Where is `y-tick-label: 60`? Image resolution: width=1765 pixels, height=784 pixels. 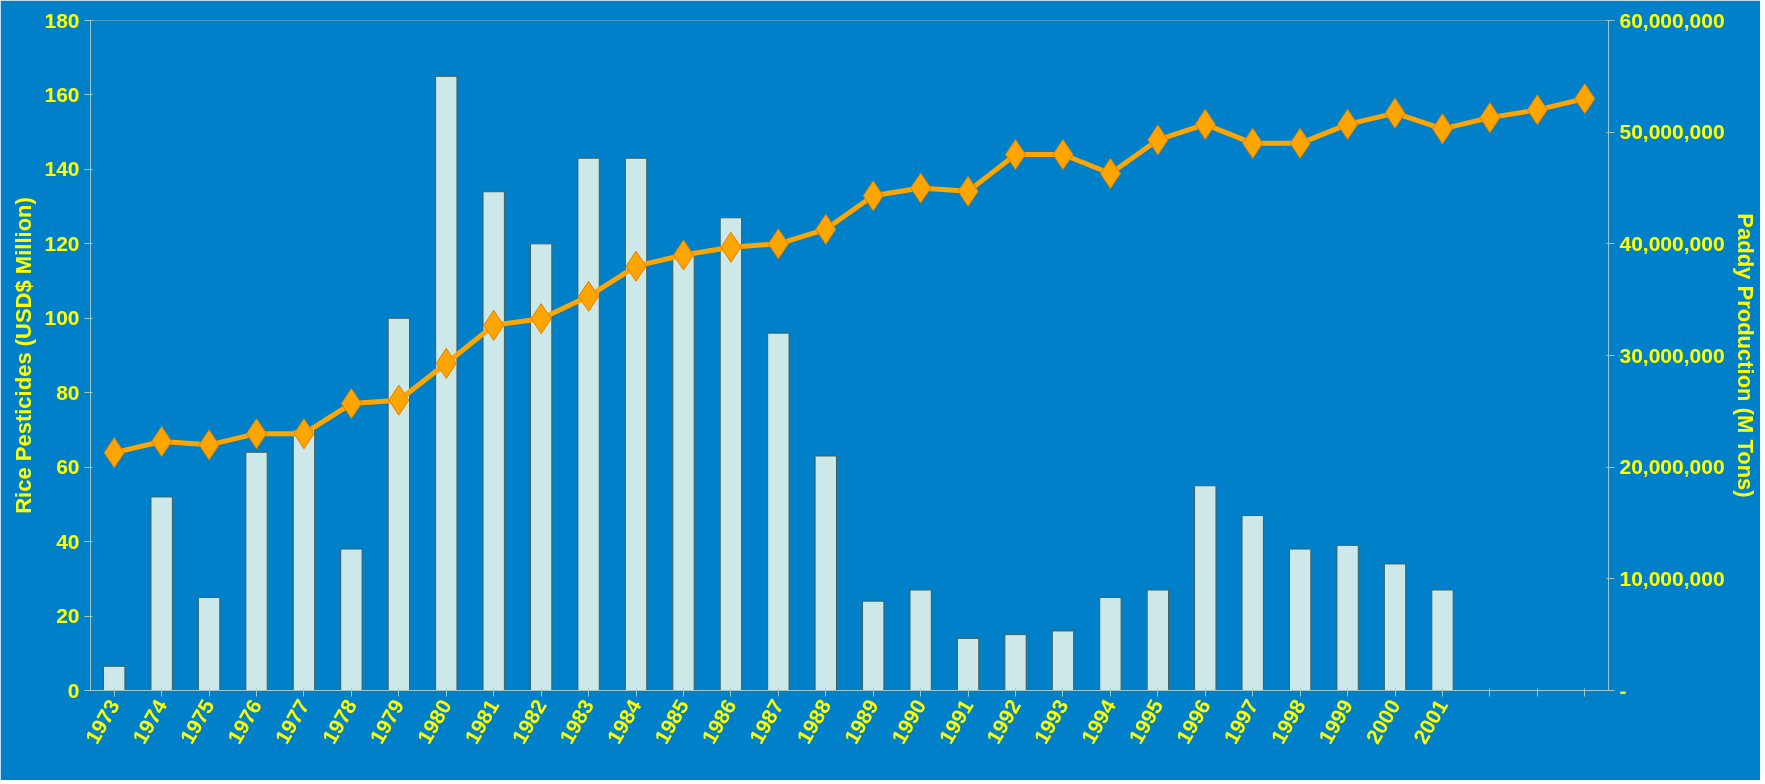
y-tick-label: 60 is located at coordinates (68, 467).